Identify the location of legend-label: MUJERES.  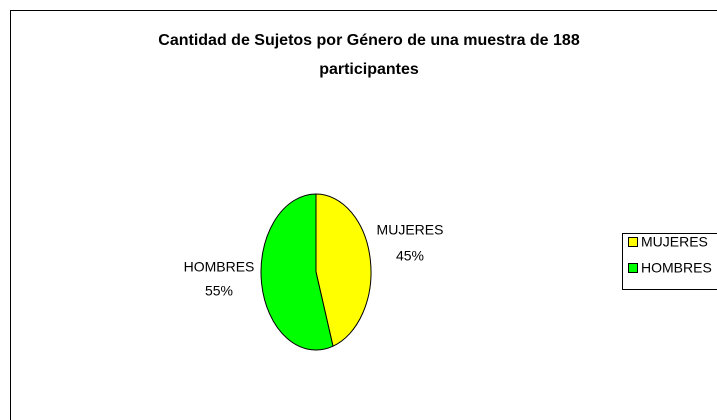
(674, 242).